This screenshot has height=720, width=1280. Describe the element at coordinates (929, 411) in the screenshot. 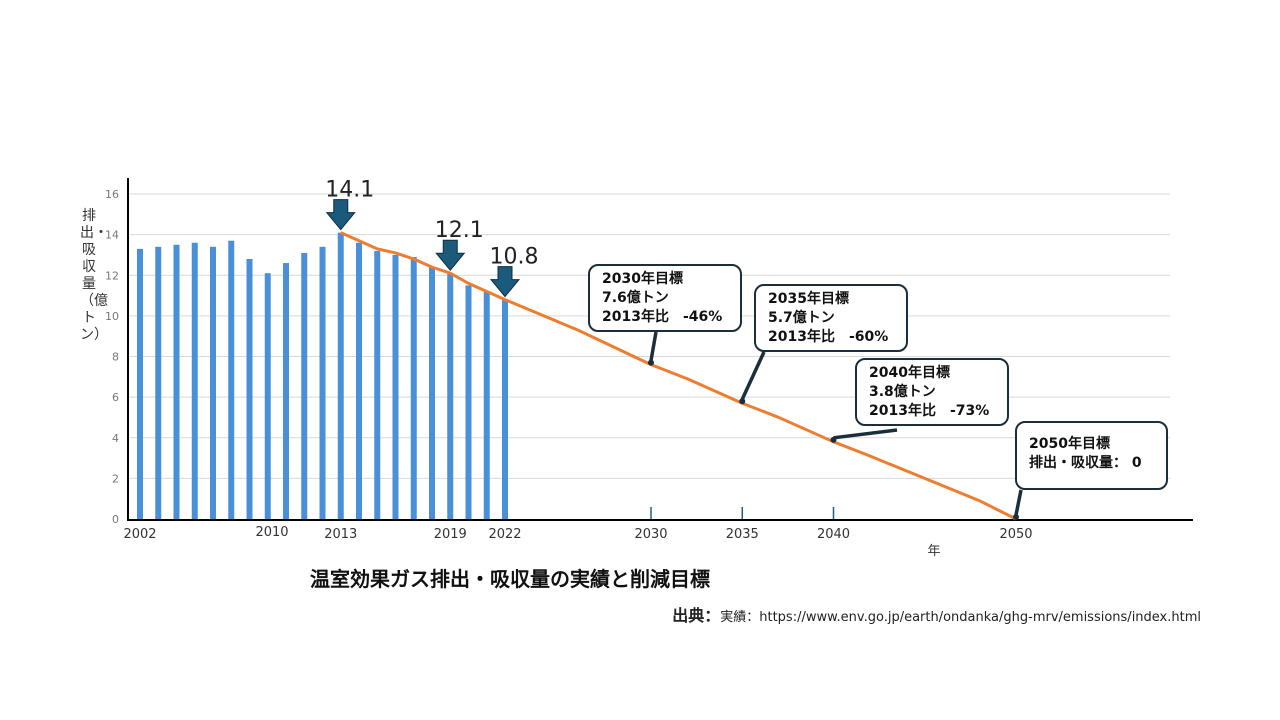

I see `callout-line: 2013年比 -73%` at that location.